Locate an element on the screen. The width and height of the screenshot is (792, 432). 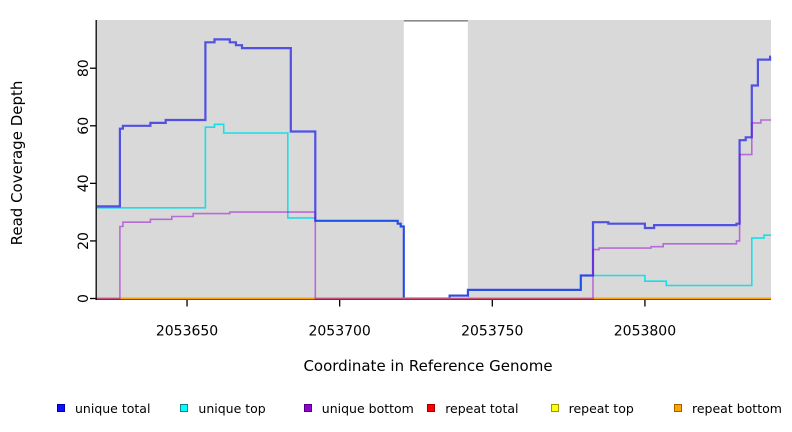
legend-label-repeat-total: repeat total is located at coordinates (482, 408).